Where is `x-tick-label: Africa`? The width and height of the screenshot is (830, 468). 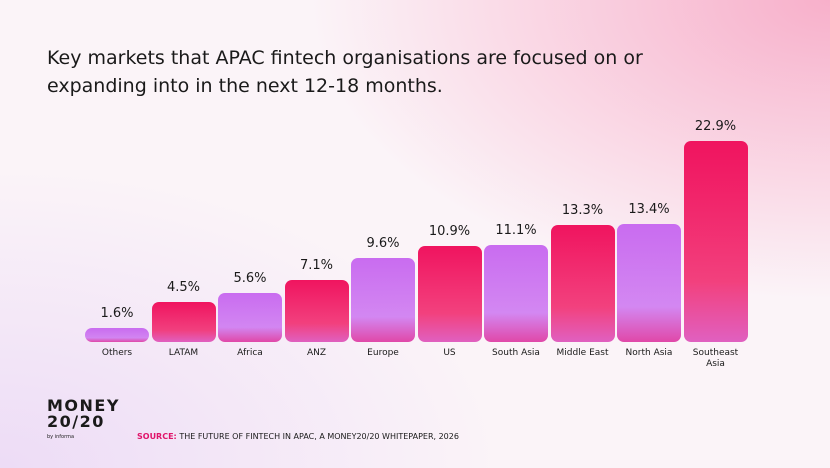 x-tick-label: Africa is located at coordinates (250, 353).